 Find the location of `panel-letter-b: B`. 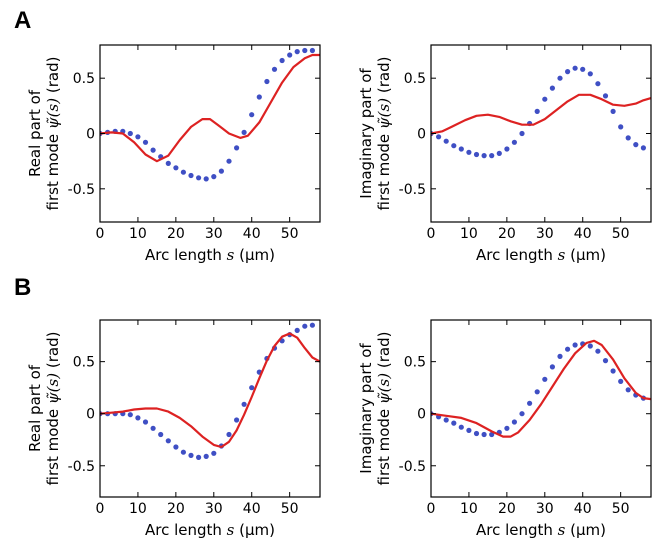

panel-letter-b: B is located at coordinates (22, 287).